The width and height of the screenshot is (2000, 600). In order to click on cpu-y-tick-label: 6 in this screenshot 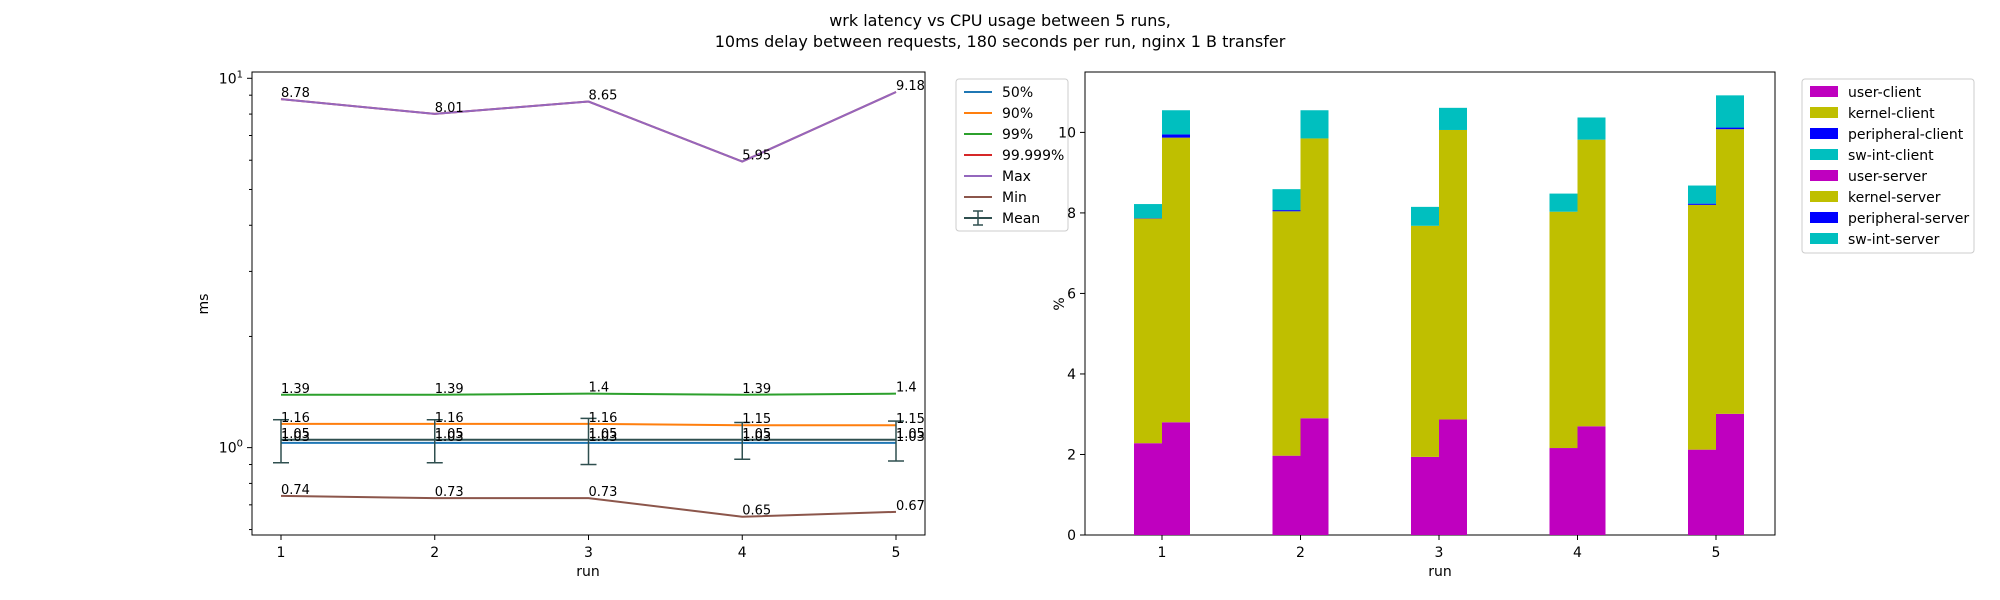, I will do `click(1071, 294)`.